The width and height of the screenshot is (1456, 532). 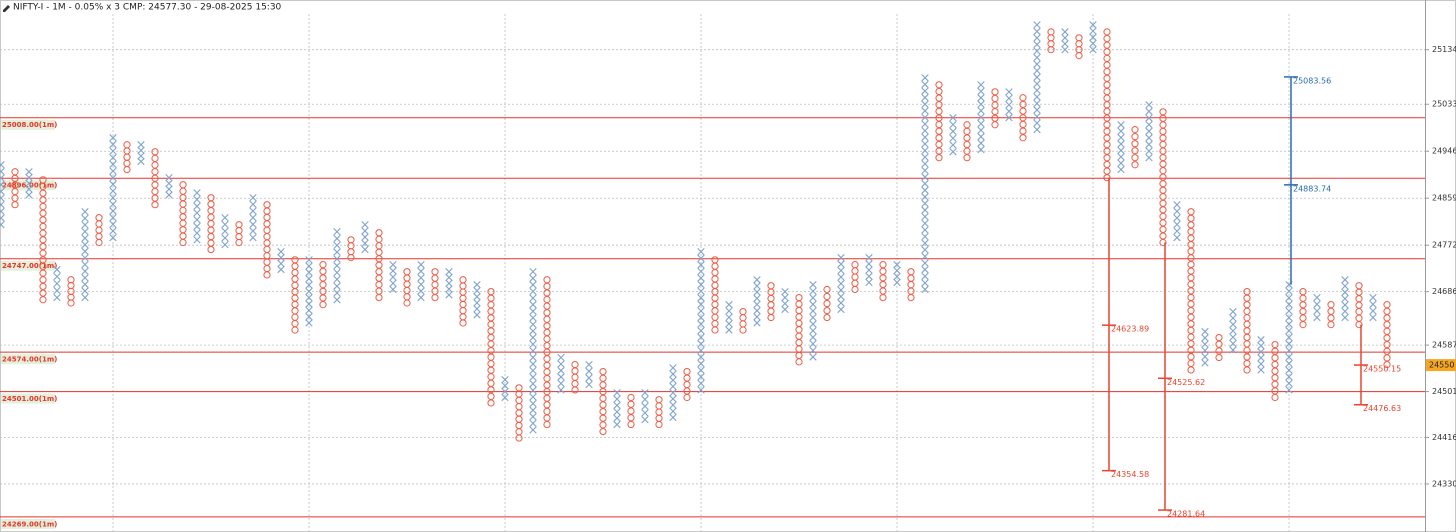 I want to click on target-label: 24281.64, so click(x=1186, y=514).